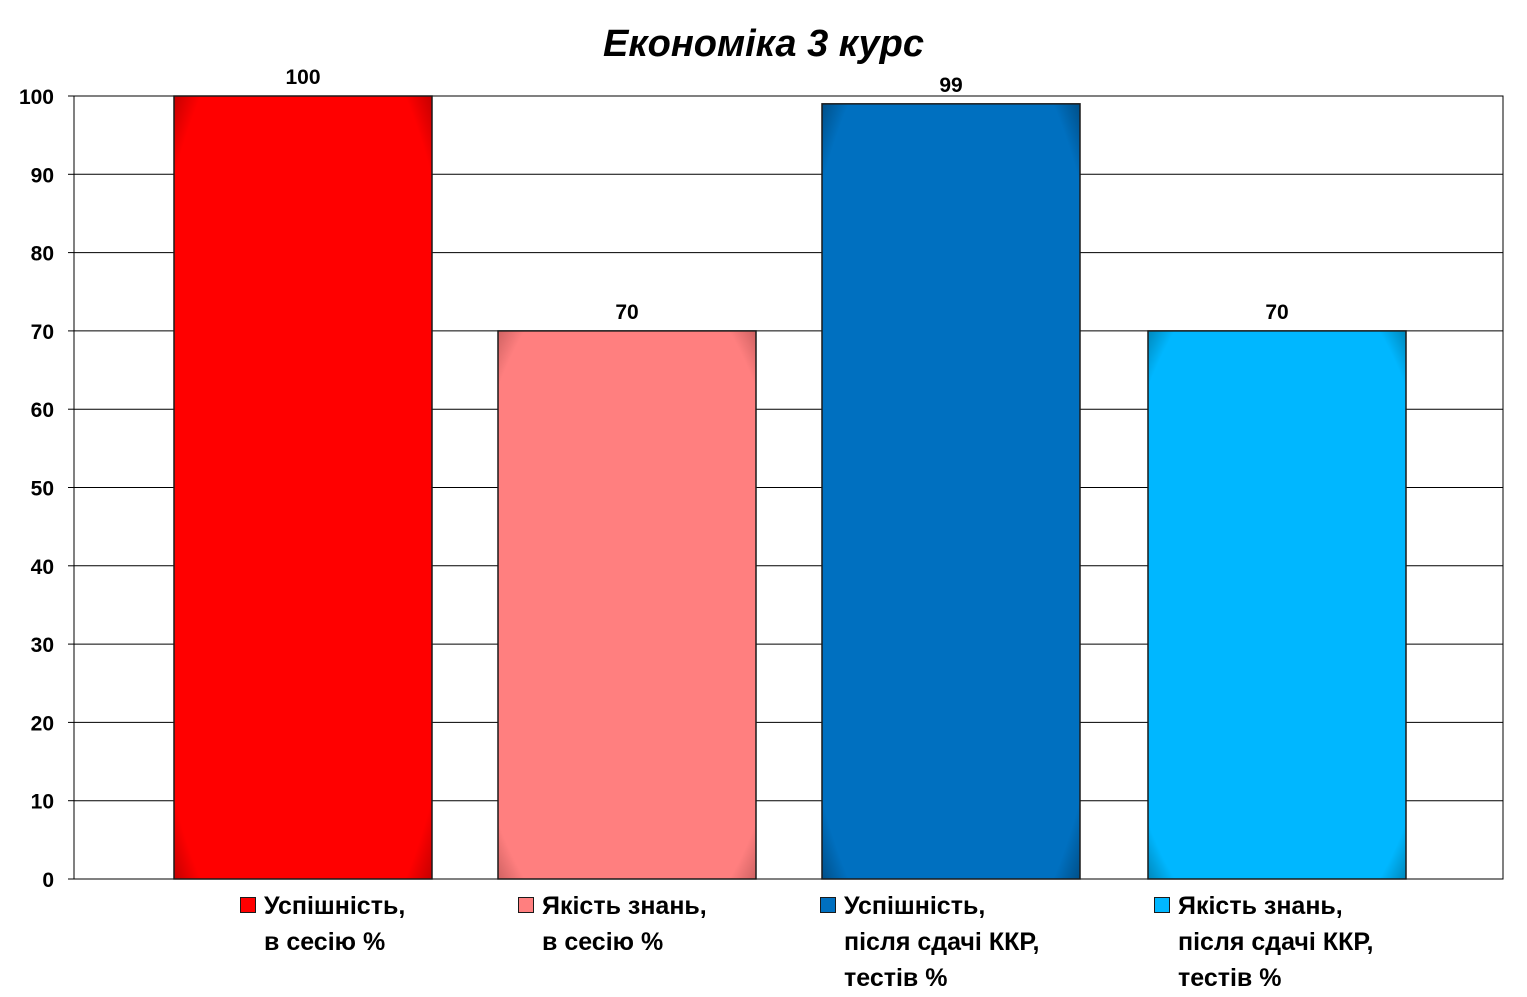 The image size is (1527, 997). I want to click on legend-label: Якість знань, після сдачі ККР, тестів %, so click(1276, 942).